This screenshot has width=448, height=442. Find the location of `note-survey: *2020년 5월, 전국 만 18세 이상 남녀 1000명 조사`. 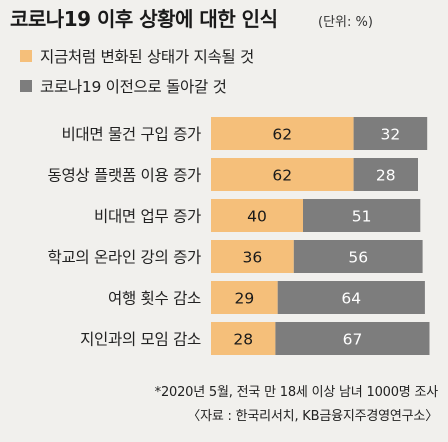

note-survey: *2020년 5월, 전국 만 18세 이상 남녀 1000명 조사 is located at coordinates (297, 392).